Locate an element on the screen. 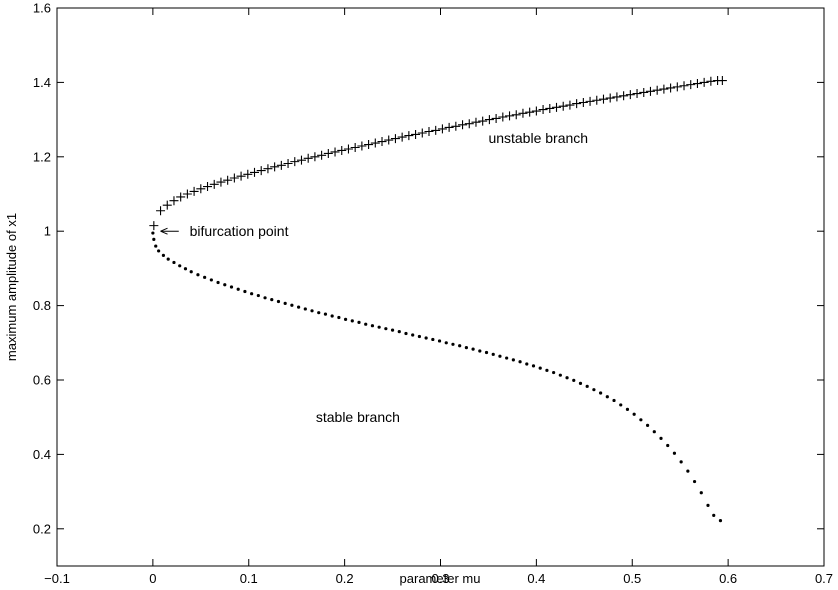  y-tick-labels: 0.2 0.4 0.6 0.8 1 1.2 1.4 1.6 is located at coordinates (42, 269).